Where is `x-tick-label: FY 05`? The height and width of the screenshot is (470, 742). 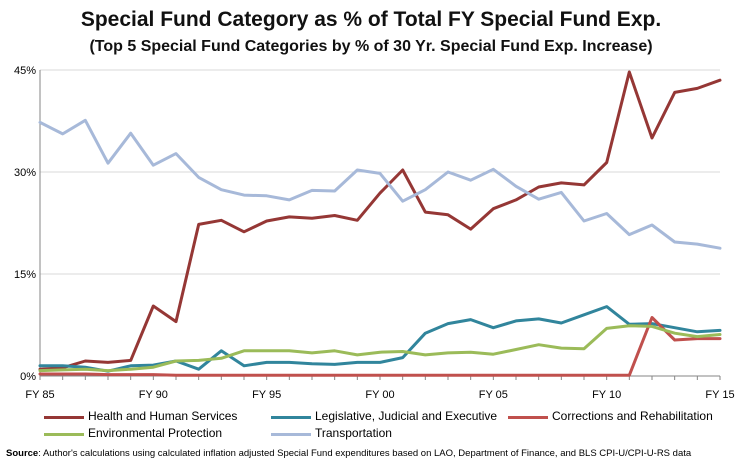
x-tick-label: FY 05 is located at coordinates (493, 395).